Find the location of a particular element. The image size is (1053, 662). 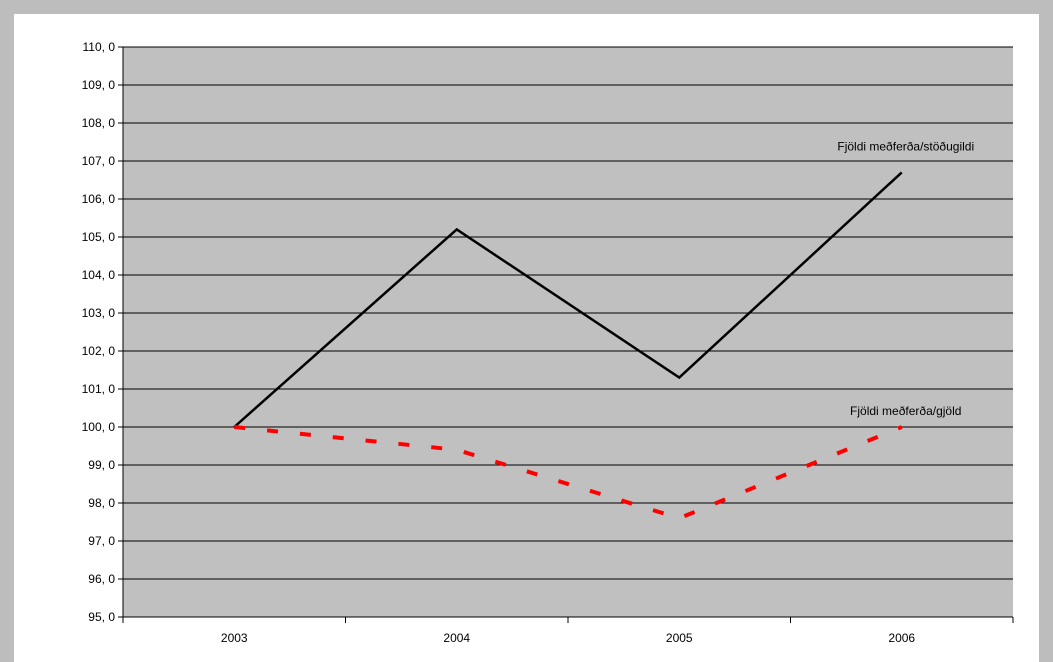

y-tick-label: 106, 0 is located at coordinates (99, 199).